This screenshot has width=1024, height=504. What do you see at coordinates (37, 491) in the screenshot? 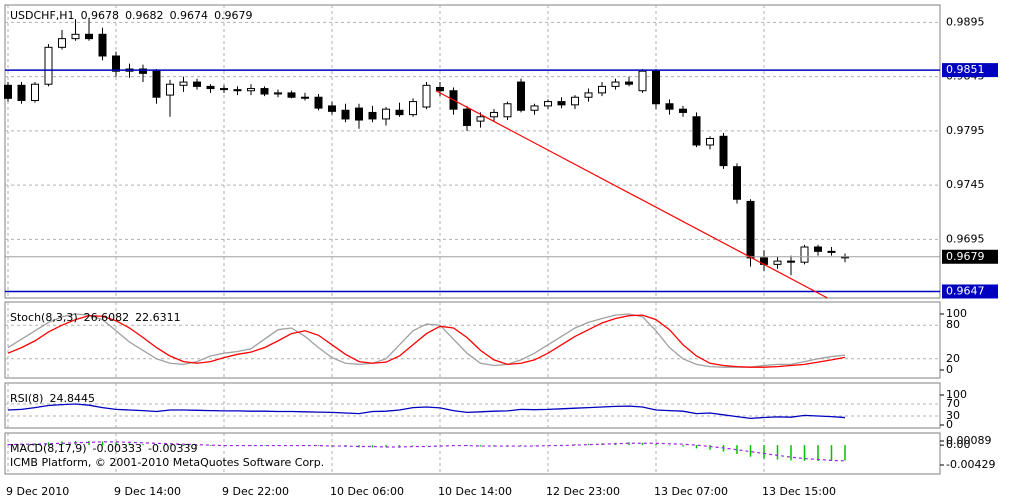
I see `x-tick-label: 9 Dec 2010` at bounding box center [37, 491].